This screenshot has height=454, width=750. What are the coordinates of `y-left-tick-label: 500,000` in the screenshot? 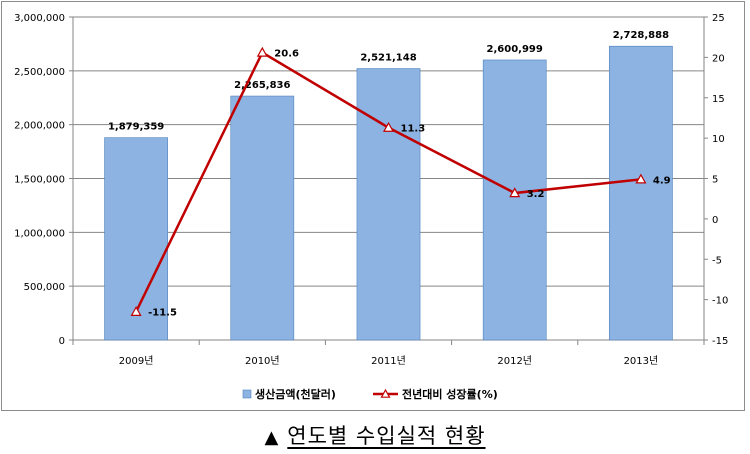 It's located at (44, 287).